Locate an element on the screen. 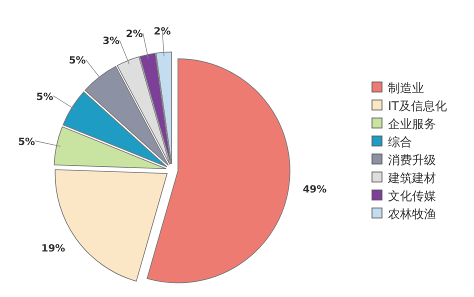  legend-label: IT及信息化 is located at coordinates (417, 106).